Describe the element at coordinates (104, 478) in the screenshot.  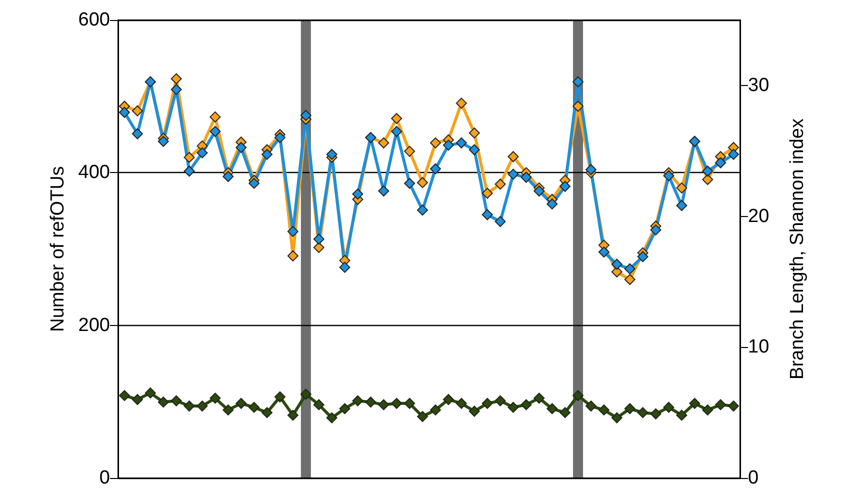
I see `y-tick-label: 0` at that location.